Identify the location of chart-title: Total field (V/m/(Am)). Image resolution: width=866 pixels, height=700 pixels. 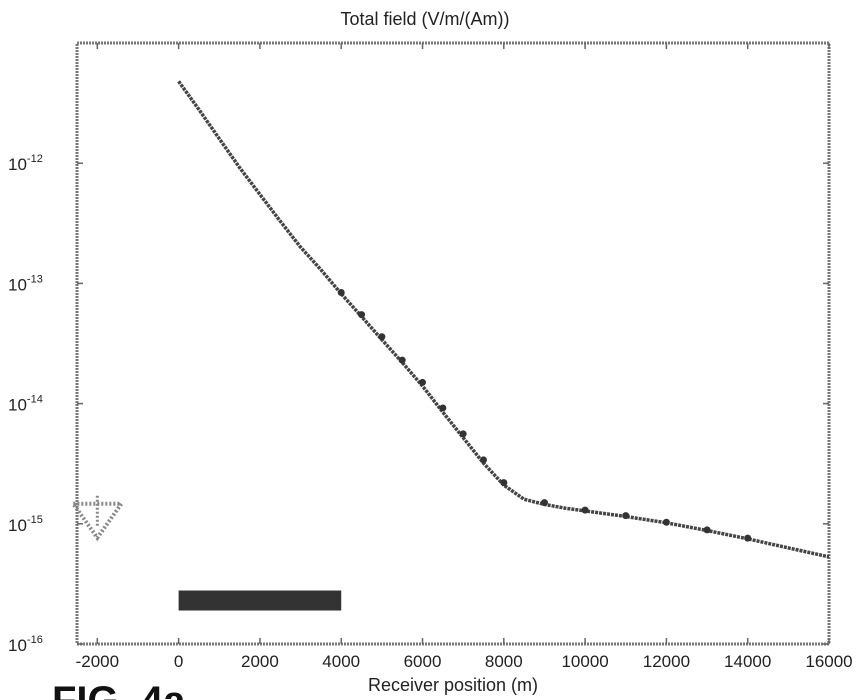
(424, 19).